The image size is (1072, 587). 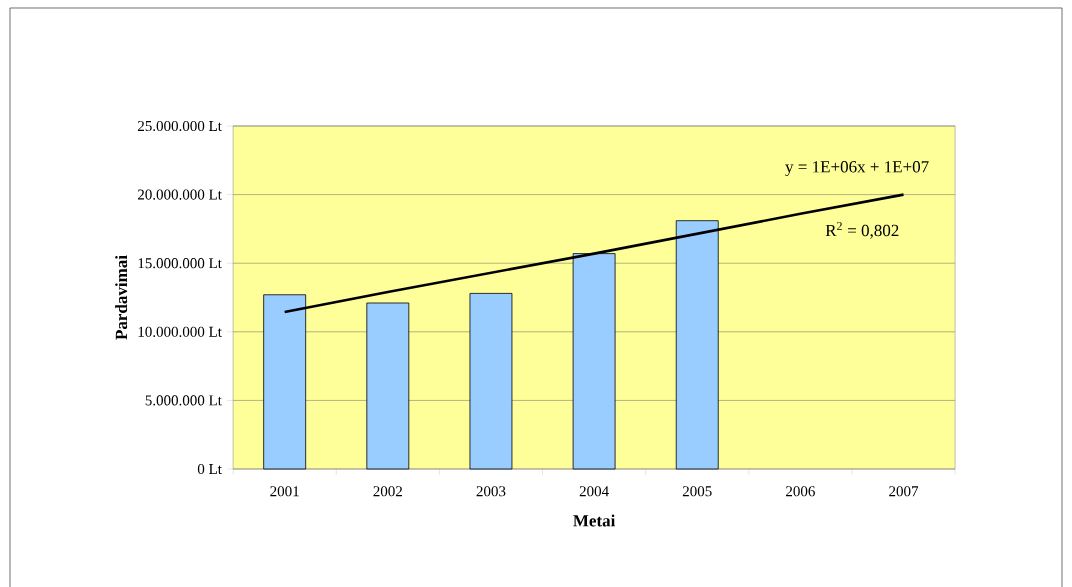 I want to click on x-tick-label: 2006, so click(x=800, y=491).